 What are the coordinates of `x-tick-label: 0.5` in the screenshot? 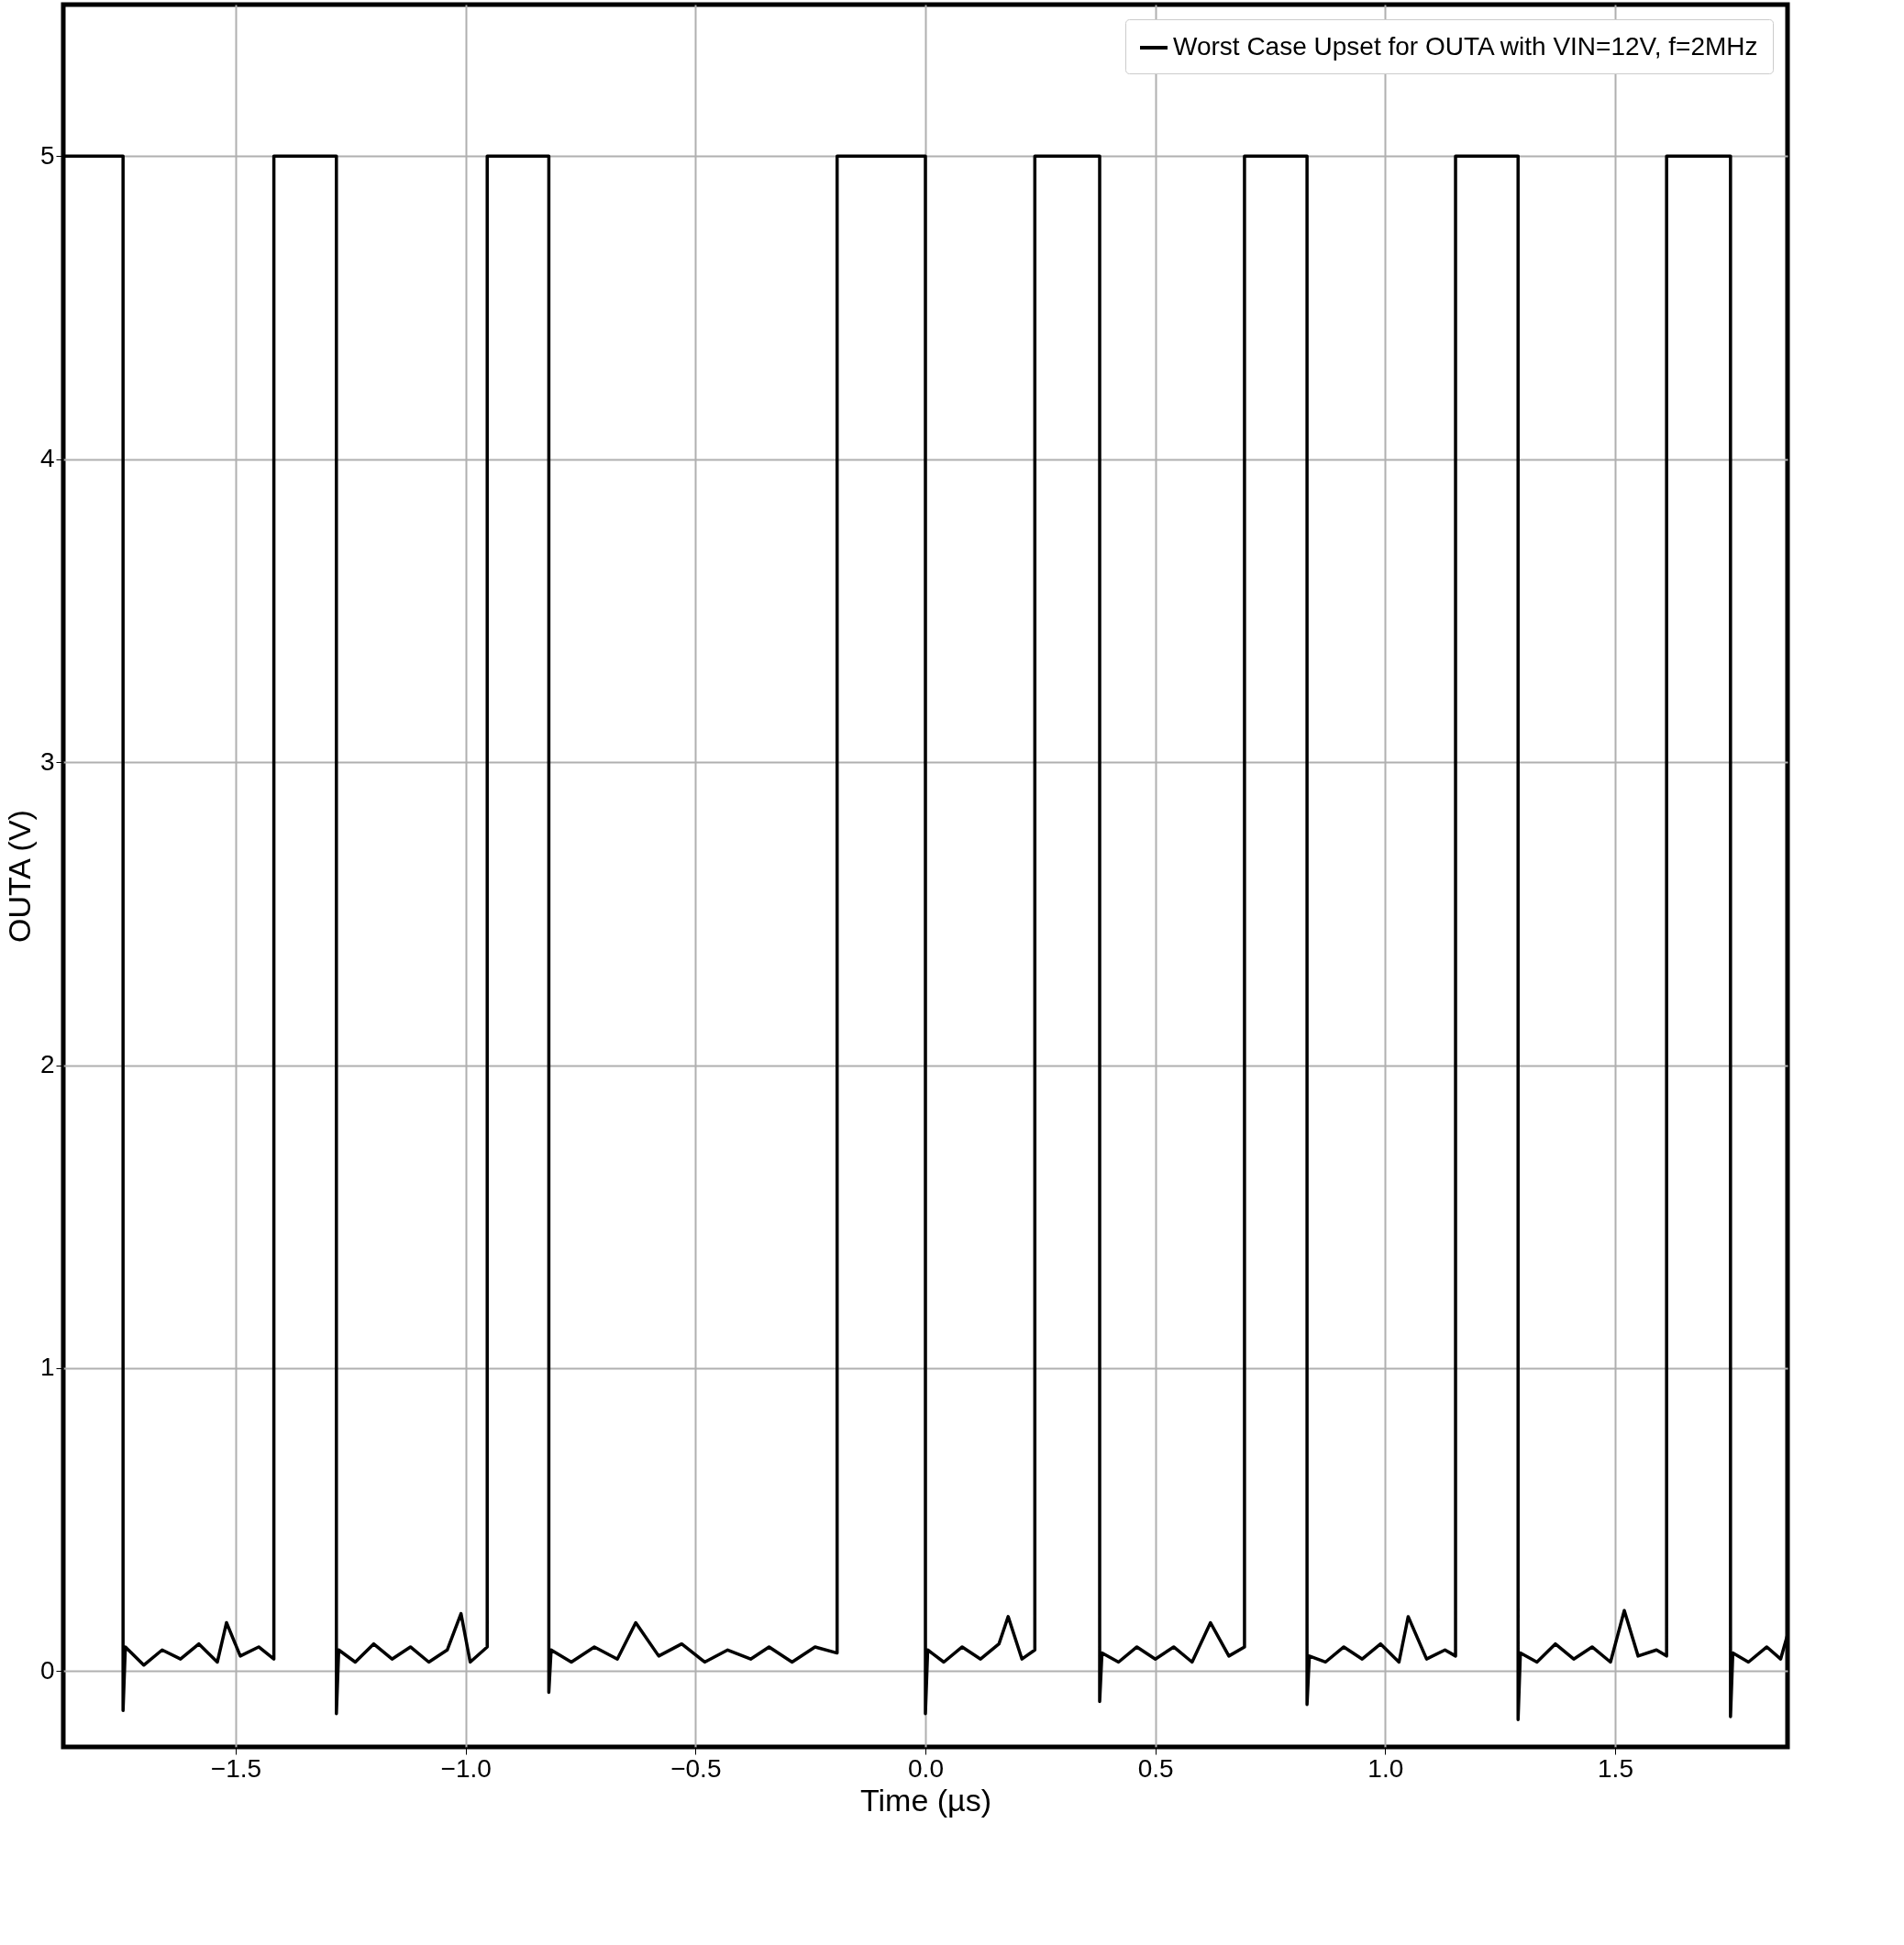 It's located at (1155, 1768).